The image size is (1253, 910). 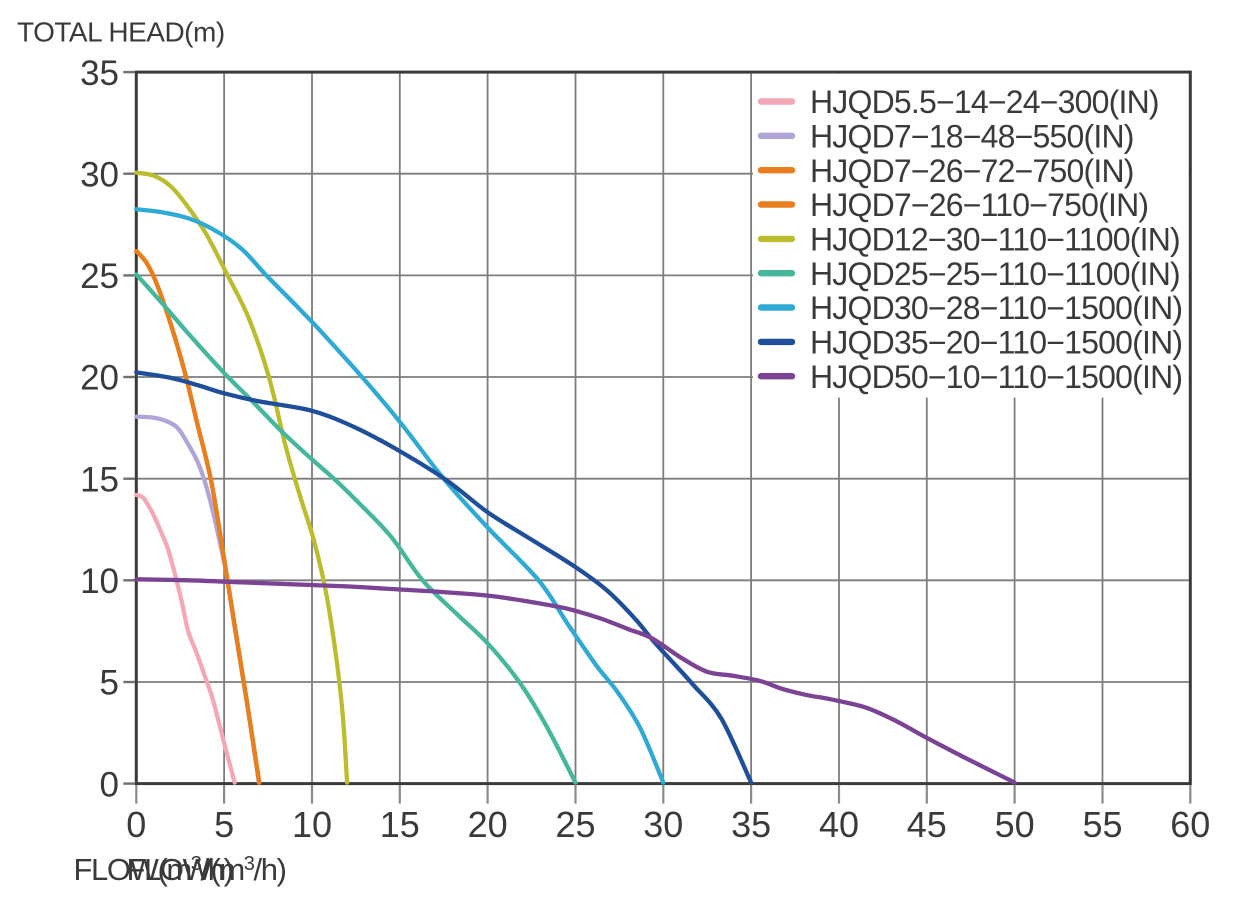 What do you see at coordinates (995, 274) in the screenshot?
I see `svg-text: HJQD25−25−110−1100(IN)` at bounding box center [995, 274].